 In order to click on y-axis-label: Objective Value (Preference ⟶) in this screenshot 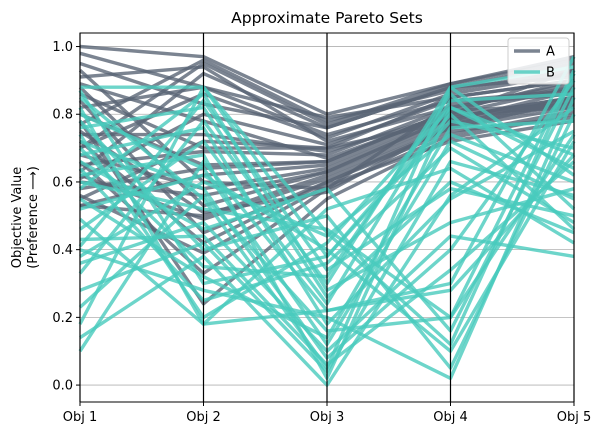, I will do `click(25, 217)`.